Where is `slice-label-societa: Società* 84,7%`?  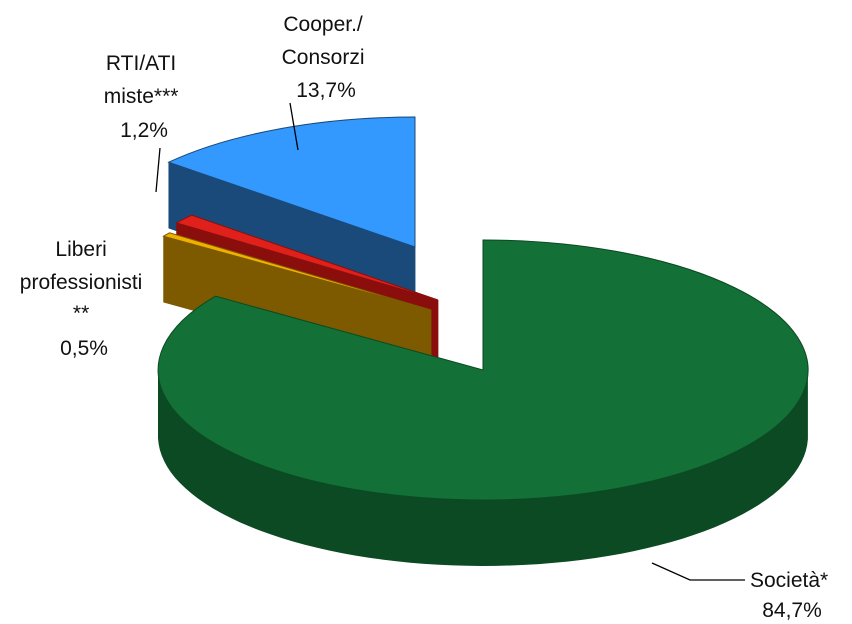
slice-label-societa: Società* 84,7% is located at coordinates (792, 595).